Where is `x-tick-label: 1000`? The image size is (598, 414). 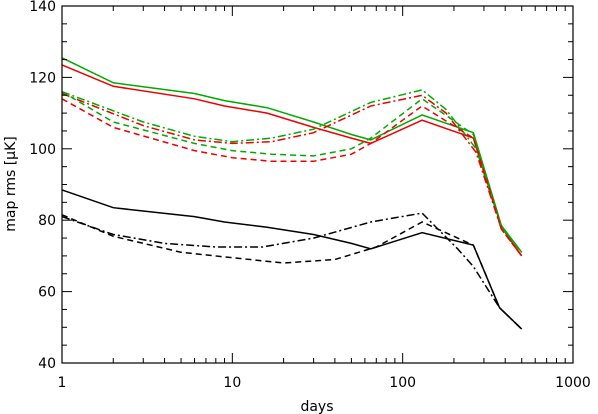 x-tick-label: 1000 is located at coordinates (573, 383).